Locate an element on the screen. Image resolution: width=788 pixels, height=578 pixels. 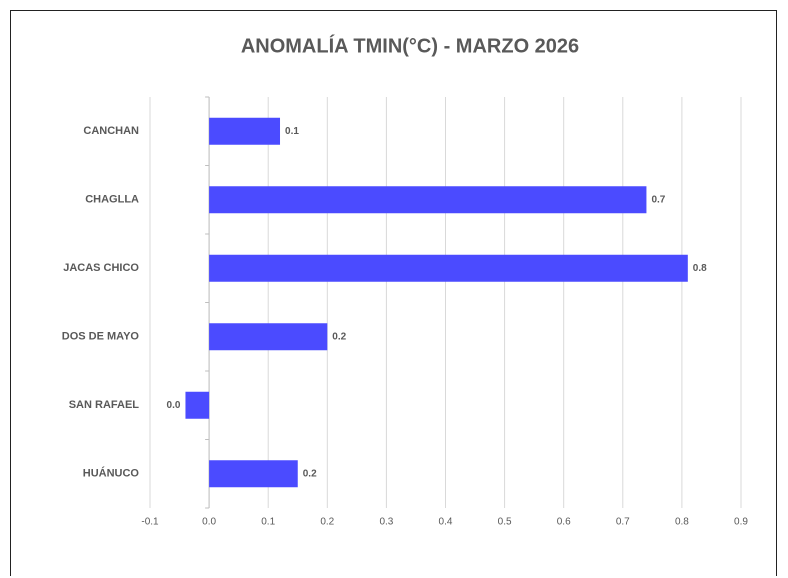
y-tick-label: JACAS CHICO is located at coordinates (101, 268).